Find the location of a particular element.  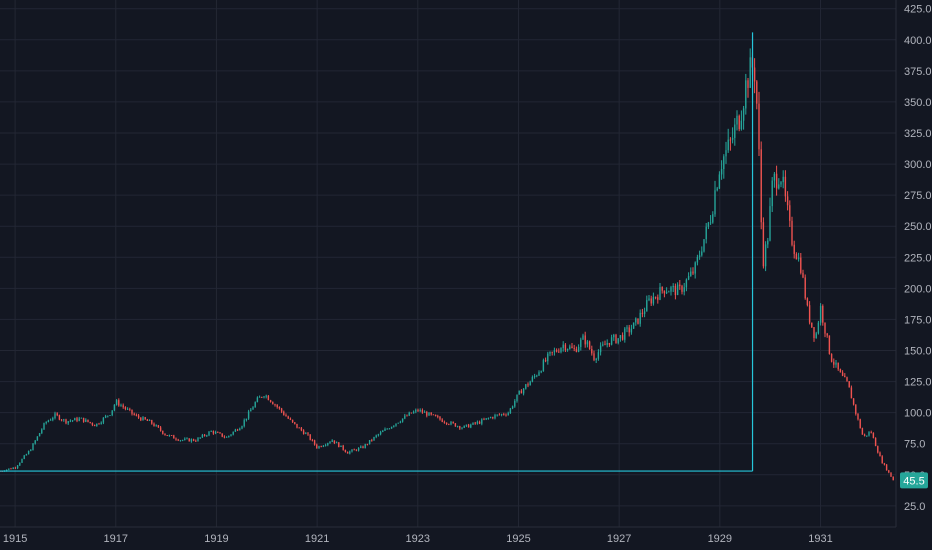

y-tick-label: 225.0 is located at coordinates (918, 258).